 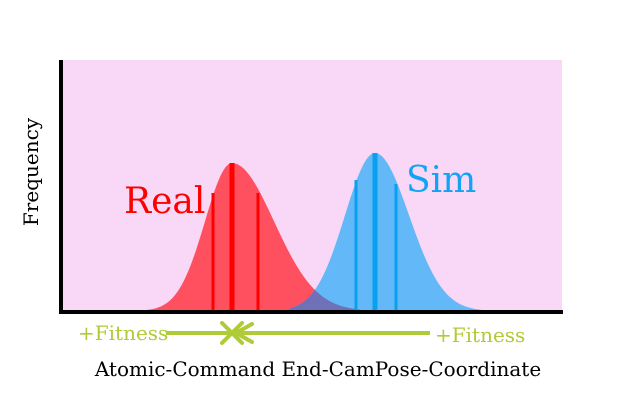 I want to click on real-distribution-curve, so click(x=240, y=237).